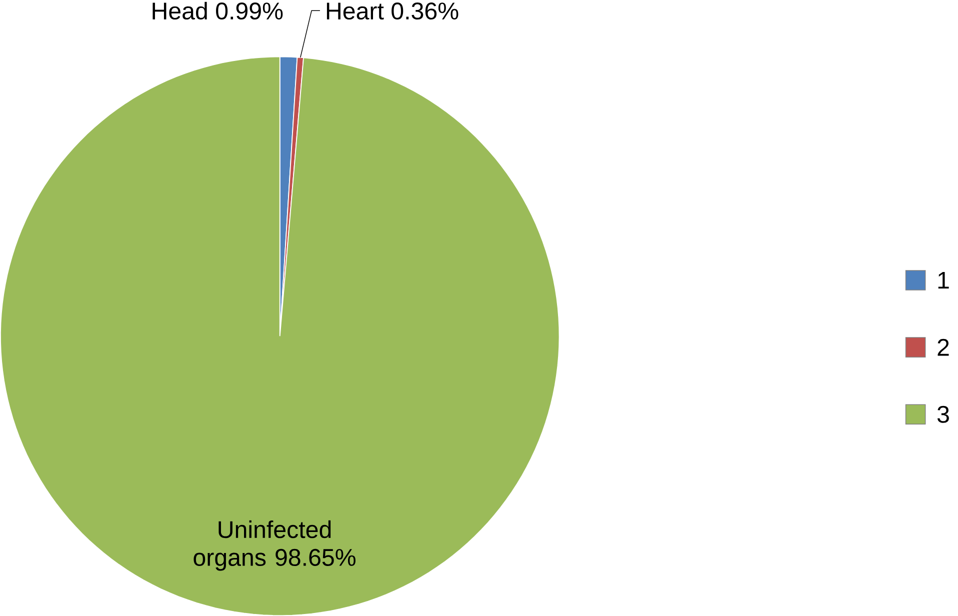 The width and height of the screenshot is (958, 616). I want to click on legend-label: 1, so click(943, 280).